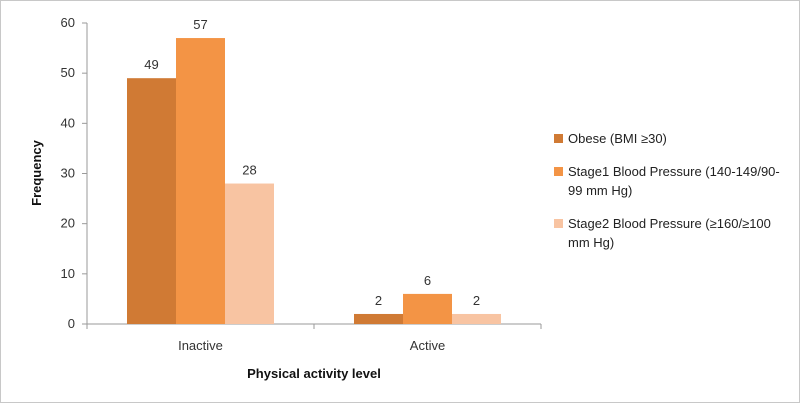 This screenshot has width=800, height=404. What do you see at coordinates (36, 172) in the screenshot?
I see `y-axis-title: Frequency` at bounding box center [36, 172].